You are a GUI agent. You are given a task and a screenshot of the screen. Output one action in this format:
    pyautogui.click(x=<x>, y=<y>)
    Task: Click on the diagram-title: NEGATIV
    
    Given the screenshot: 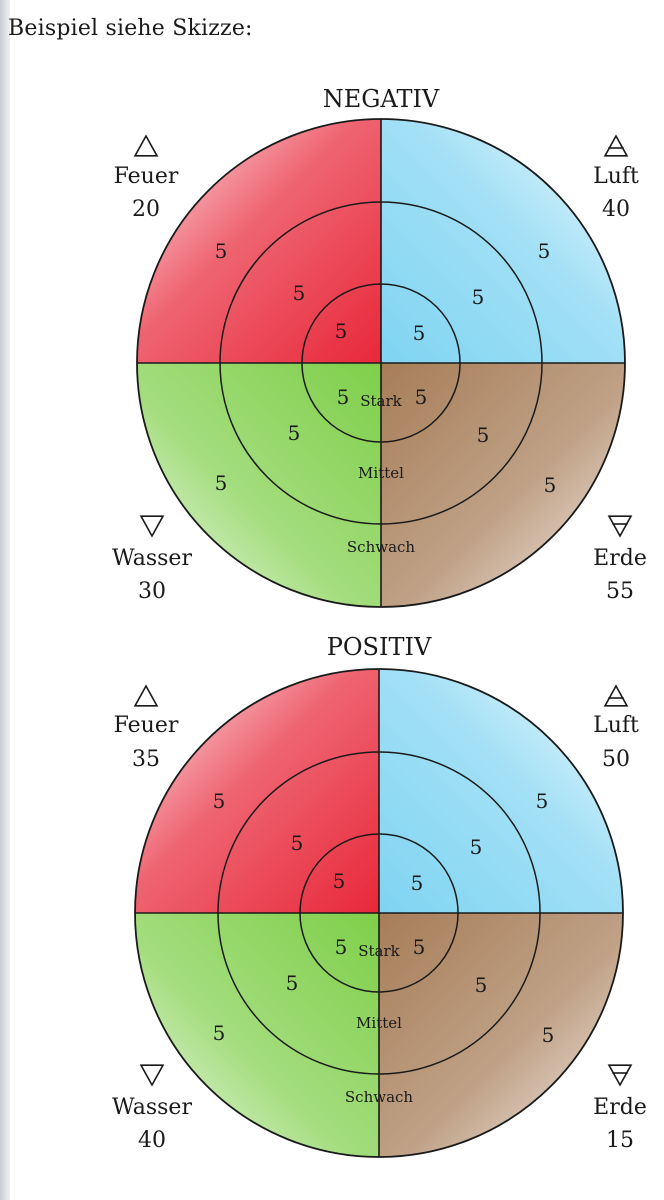 What is the action you would take?
    pyautogui.click(x=381, y=99)
    